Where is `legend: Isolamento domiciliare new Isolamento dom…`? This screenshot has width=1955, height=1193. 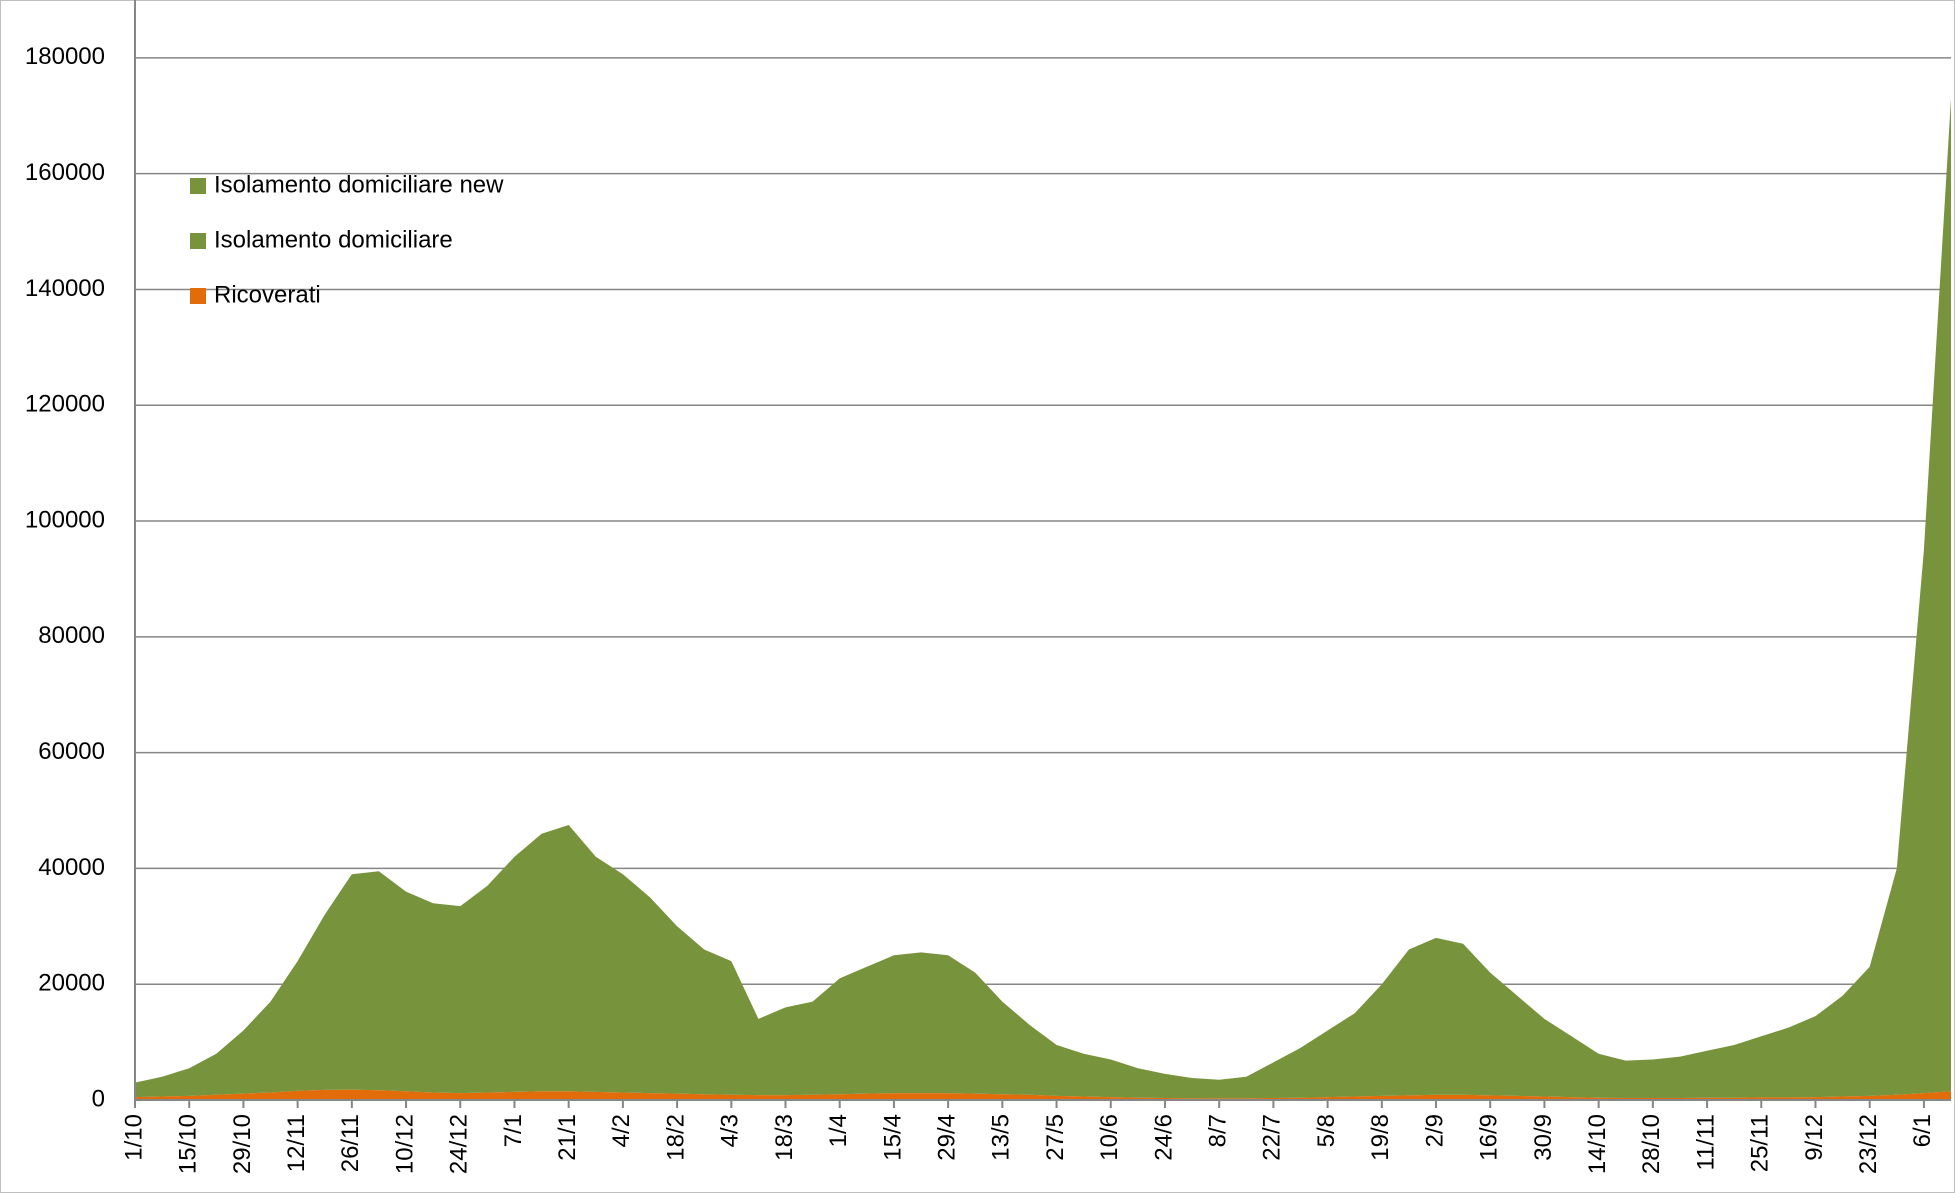 legend: Isolamento domiciliare new Isolamento dom… is located at coordinates (347, 239).